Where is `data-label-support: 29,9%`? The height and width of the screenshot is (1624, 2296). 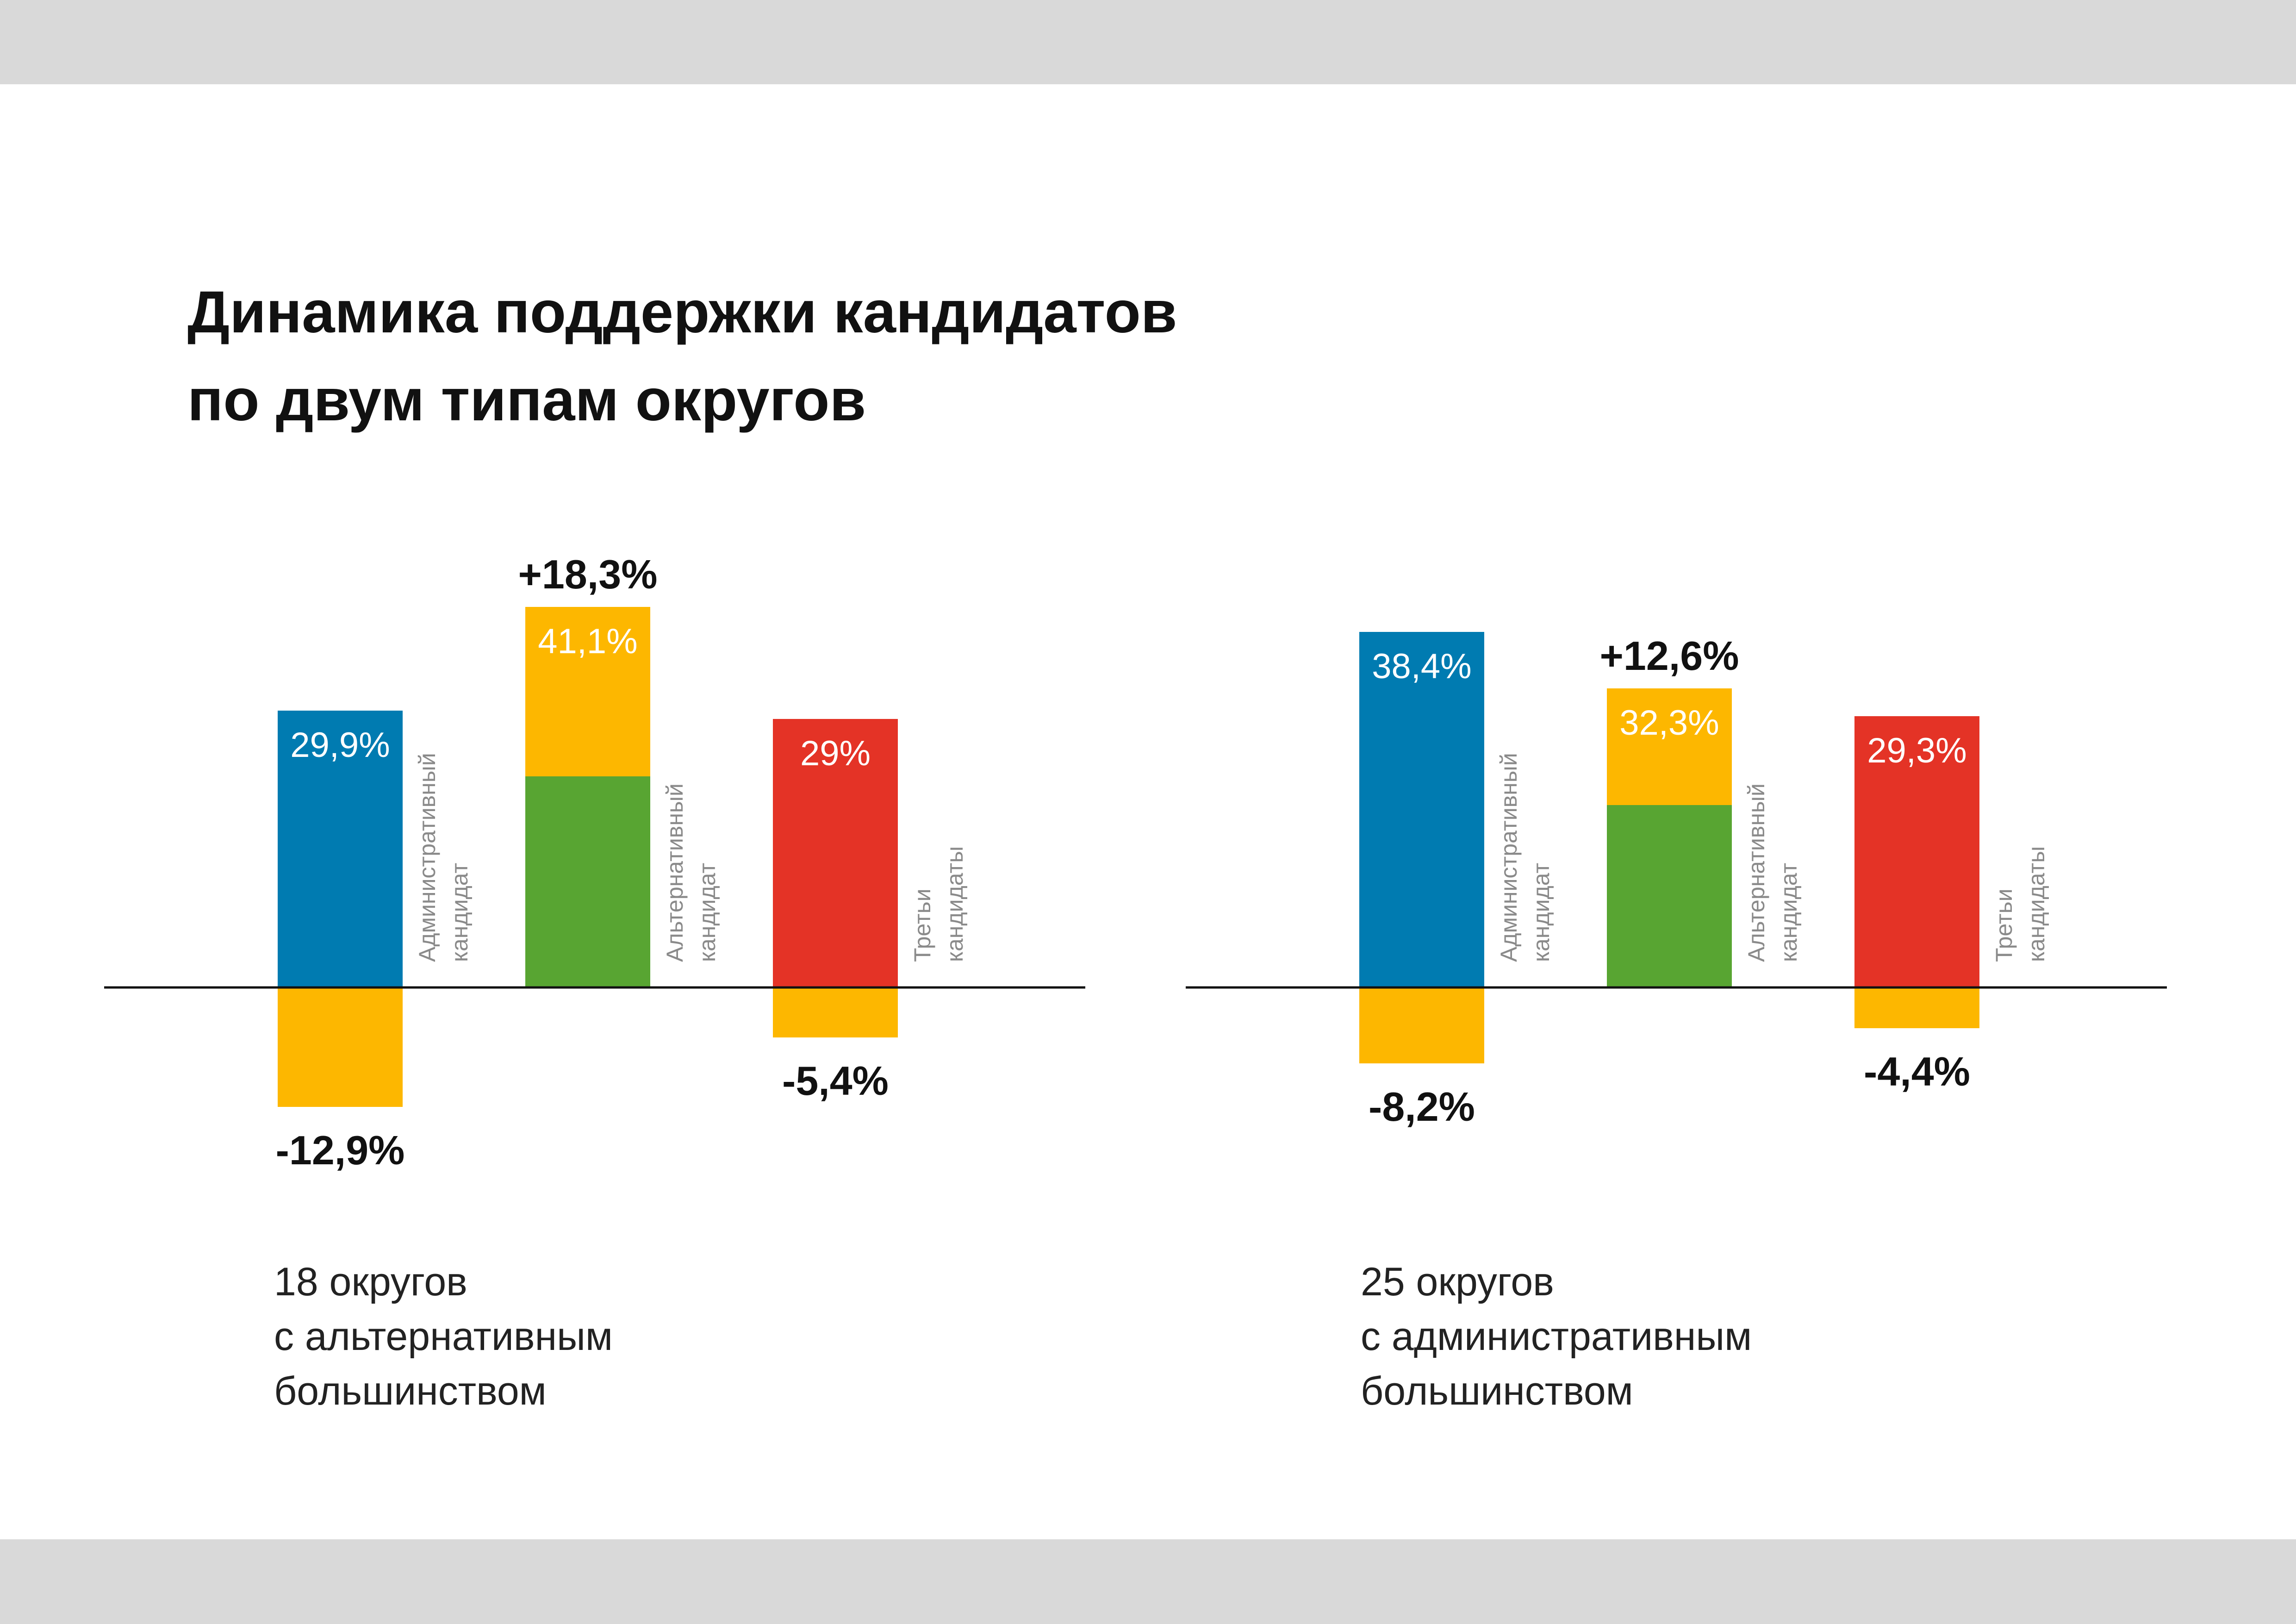 data-label-support: 29,9% is located at coordinates (340, 745).